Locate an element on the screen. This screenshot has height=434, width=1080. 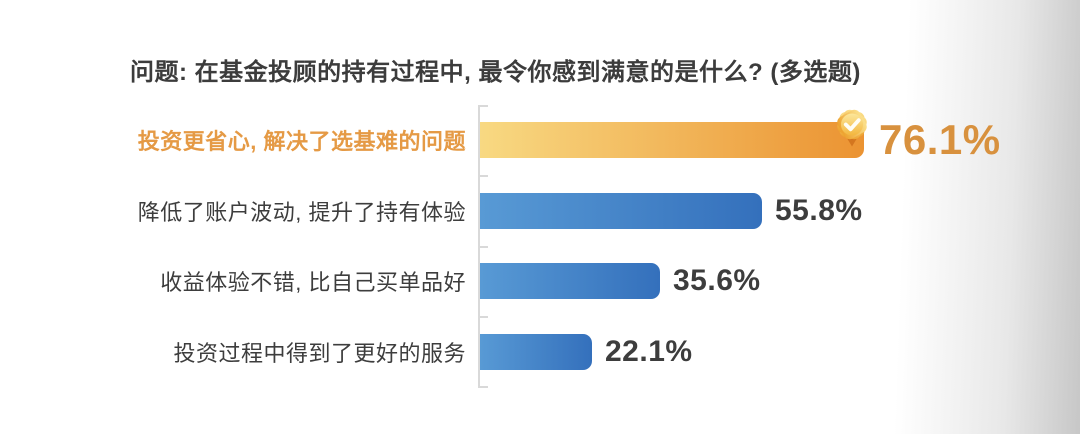
bar-service is located at coordinates (536, 352).